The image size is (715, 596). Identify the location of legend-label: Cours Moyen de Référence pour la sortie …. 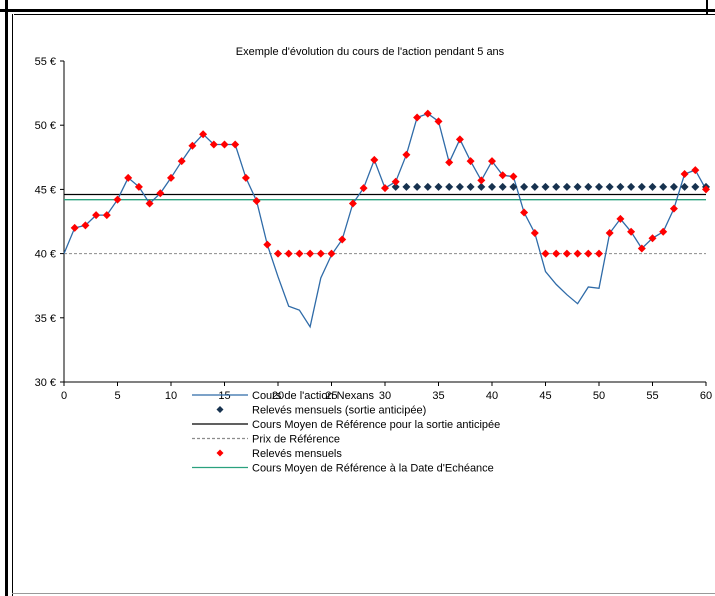
(376, 425).